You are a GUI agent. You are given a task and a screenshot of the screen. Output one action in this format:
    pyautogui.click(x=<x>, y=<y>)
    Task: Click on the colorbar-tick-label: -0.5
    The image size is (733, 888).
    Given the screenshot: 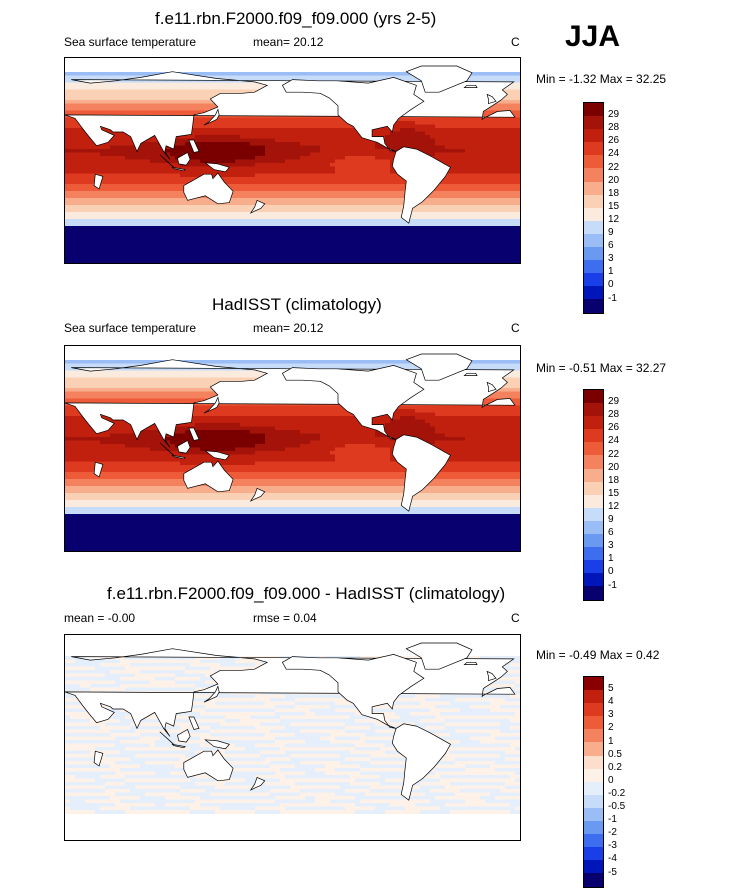 What is the action you would take?
    pyautogui.click(x=617, y=806)
    